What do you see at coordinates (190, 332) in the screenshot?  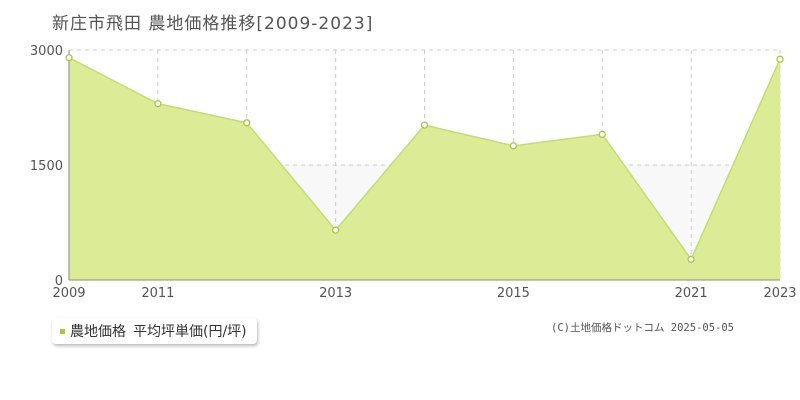 I see `legend-unit-label: 平均坪単価(円/坪)` at bounding box center [190, 332].